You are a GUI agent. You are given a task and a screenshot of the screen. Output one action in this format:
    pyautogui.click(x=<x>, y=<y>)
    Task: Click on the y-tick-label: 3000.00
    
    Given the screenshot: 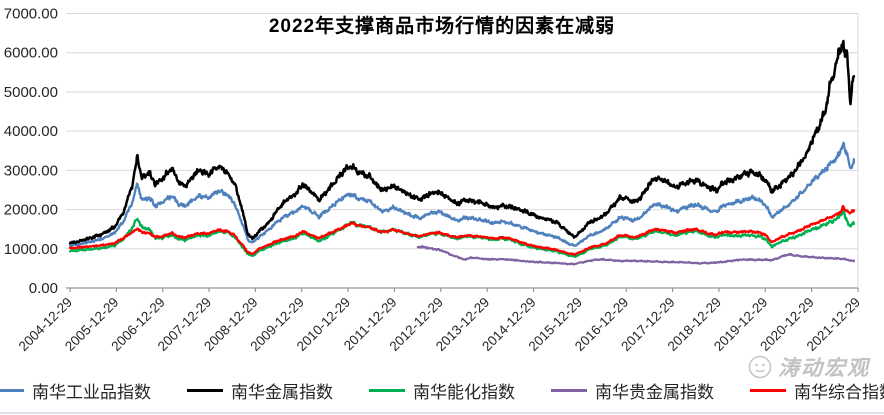 What is the action you would take?
    pyautogui.click(x=31, y=170)
    